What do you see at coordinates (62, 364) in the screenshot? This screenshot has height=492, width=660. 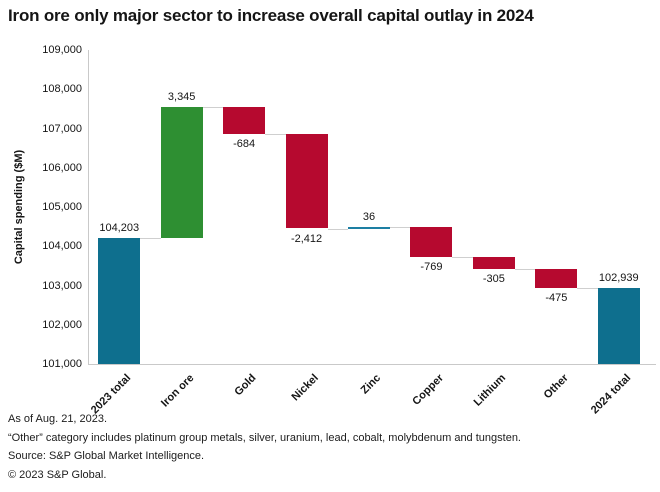 I see `y-tick-label: 101,000` at bounding box center [62, 364].